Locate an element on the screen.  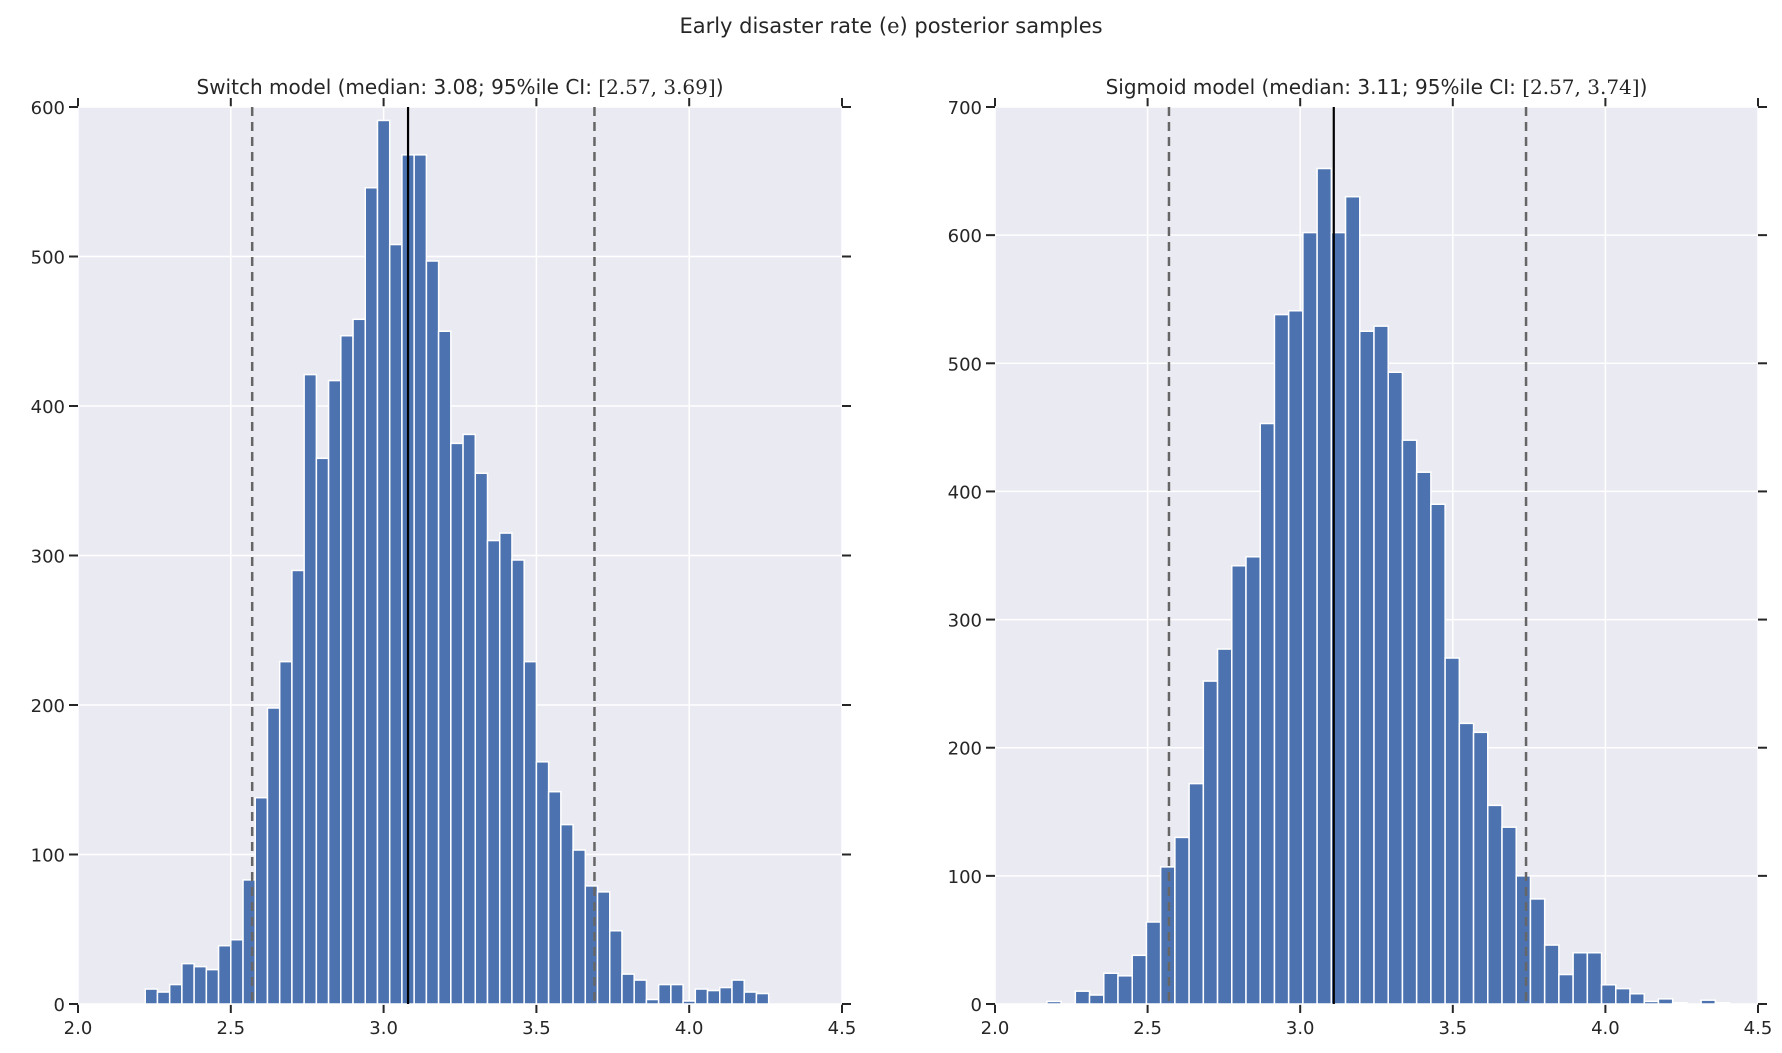
x-tick-label: 3.0 is located at coordinates (1300, 1028).